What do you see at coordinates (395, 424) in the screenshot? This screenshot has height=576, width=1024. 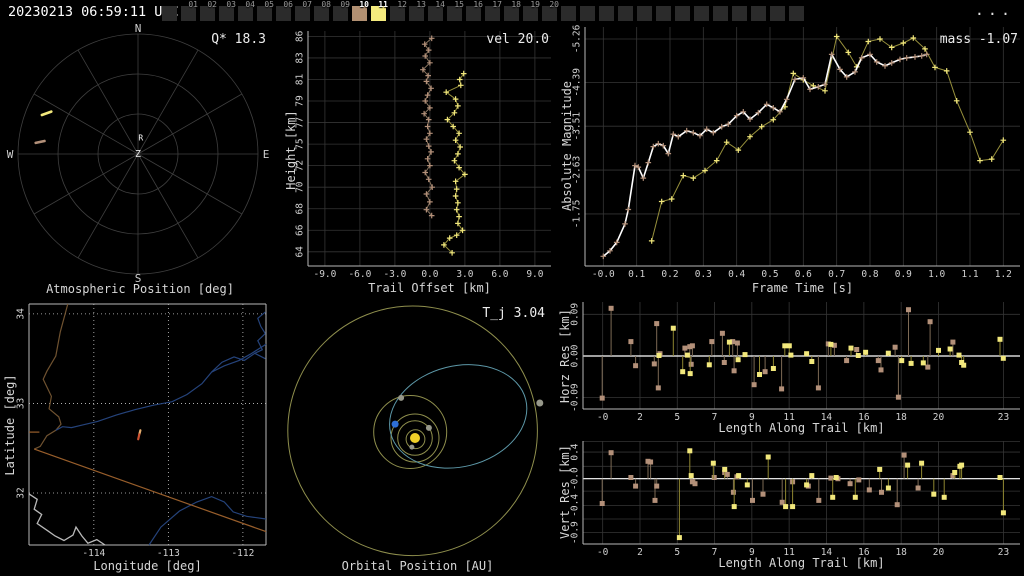 I see `earth-marker` at bounding box center [395, 424].